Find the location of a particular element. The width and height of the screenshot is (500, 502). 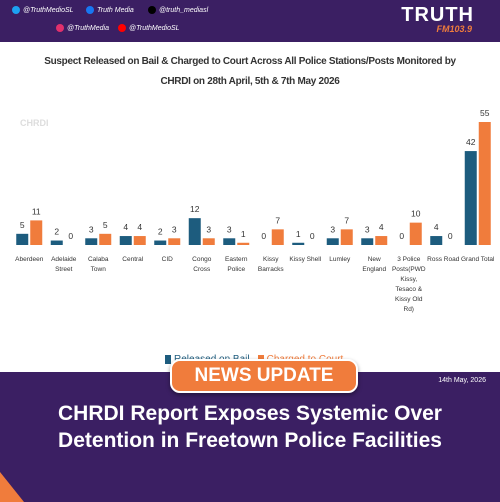

x-tick-label: Calaba Town is located at coordinates (98, 264).